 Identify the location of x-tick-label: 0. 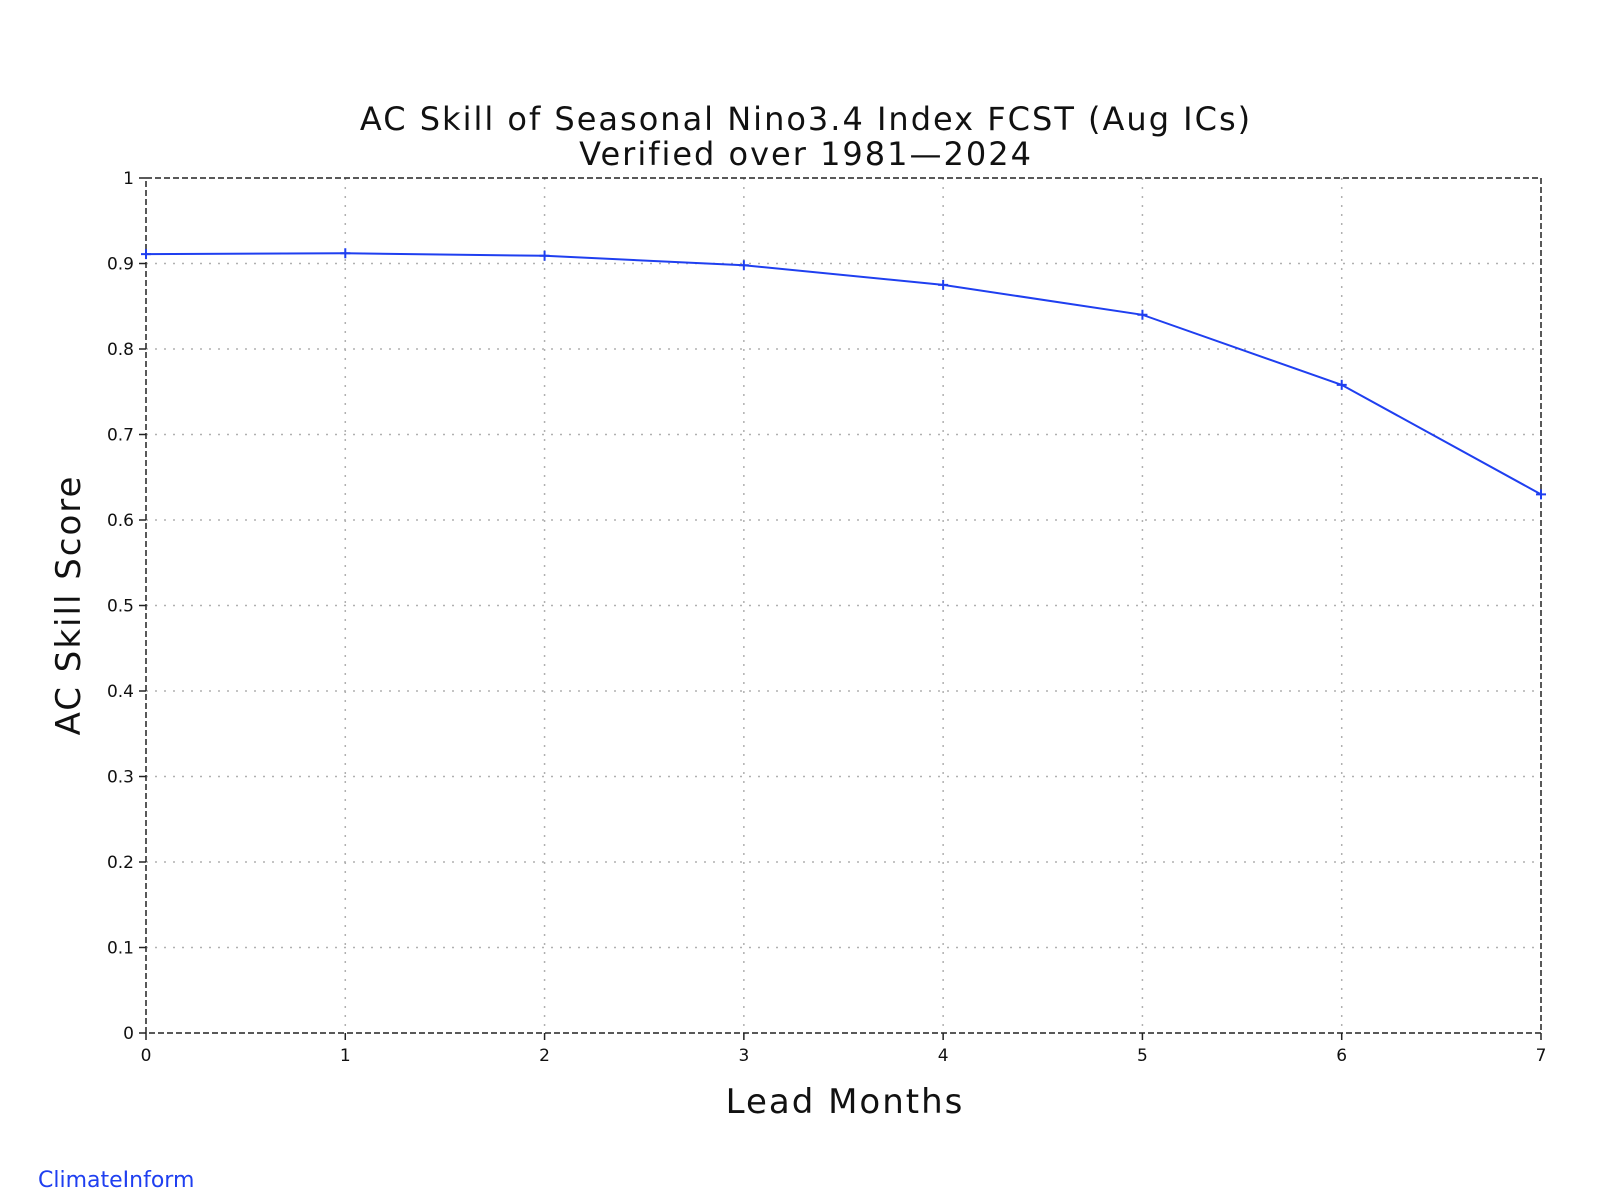
(146, 1056).